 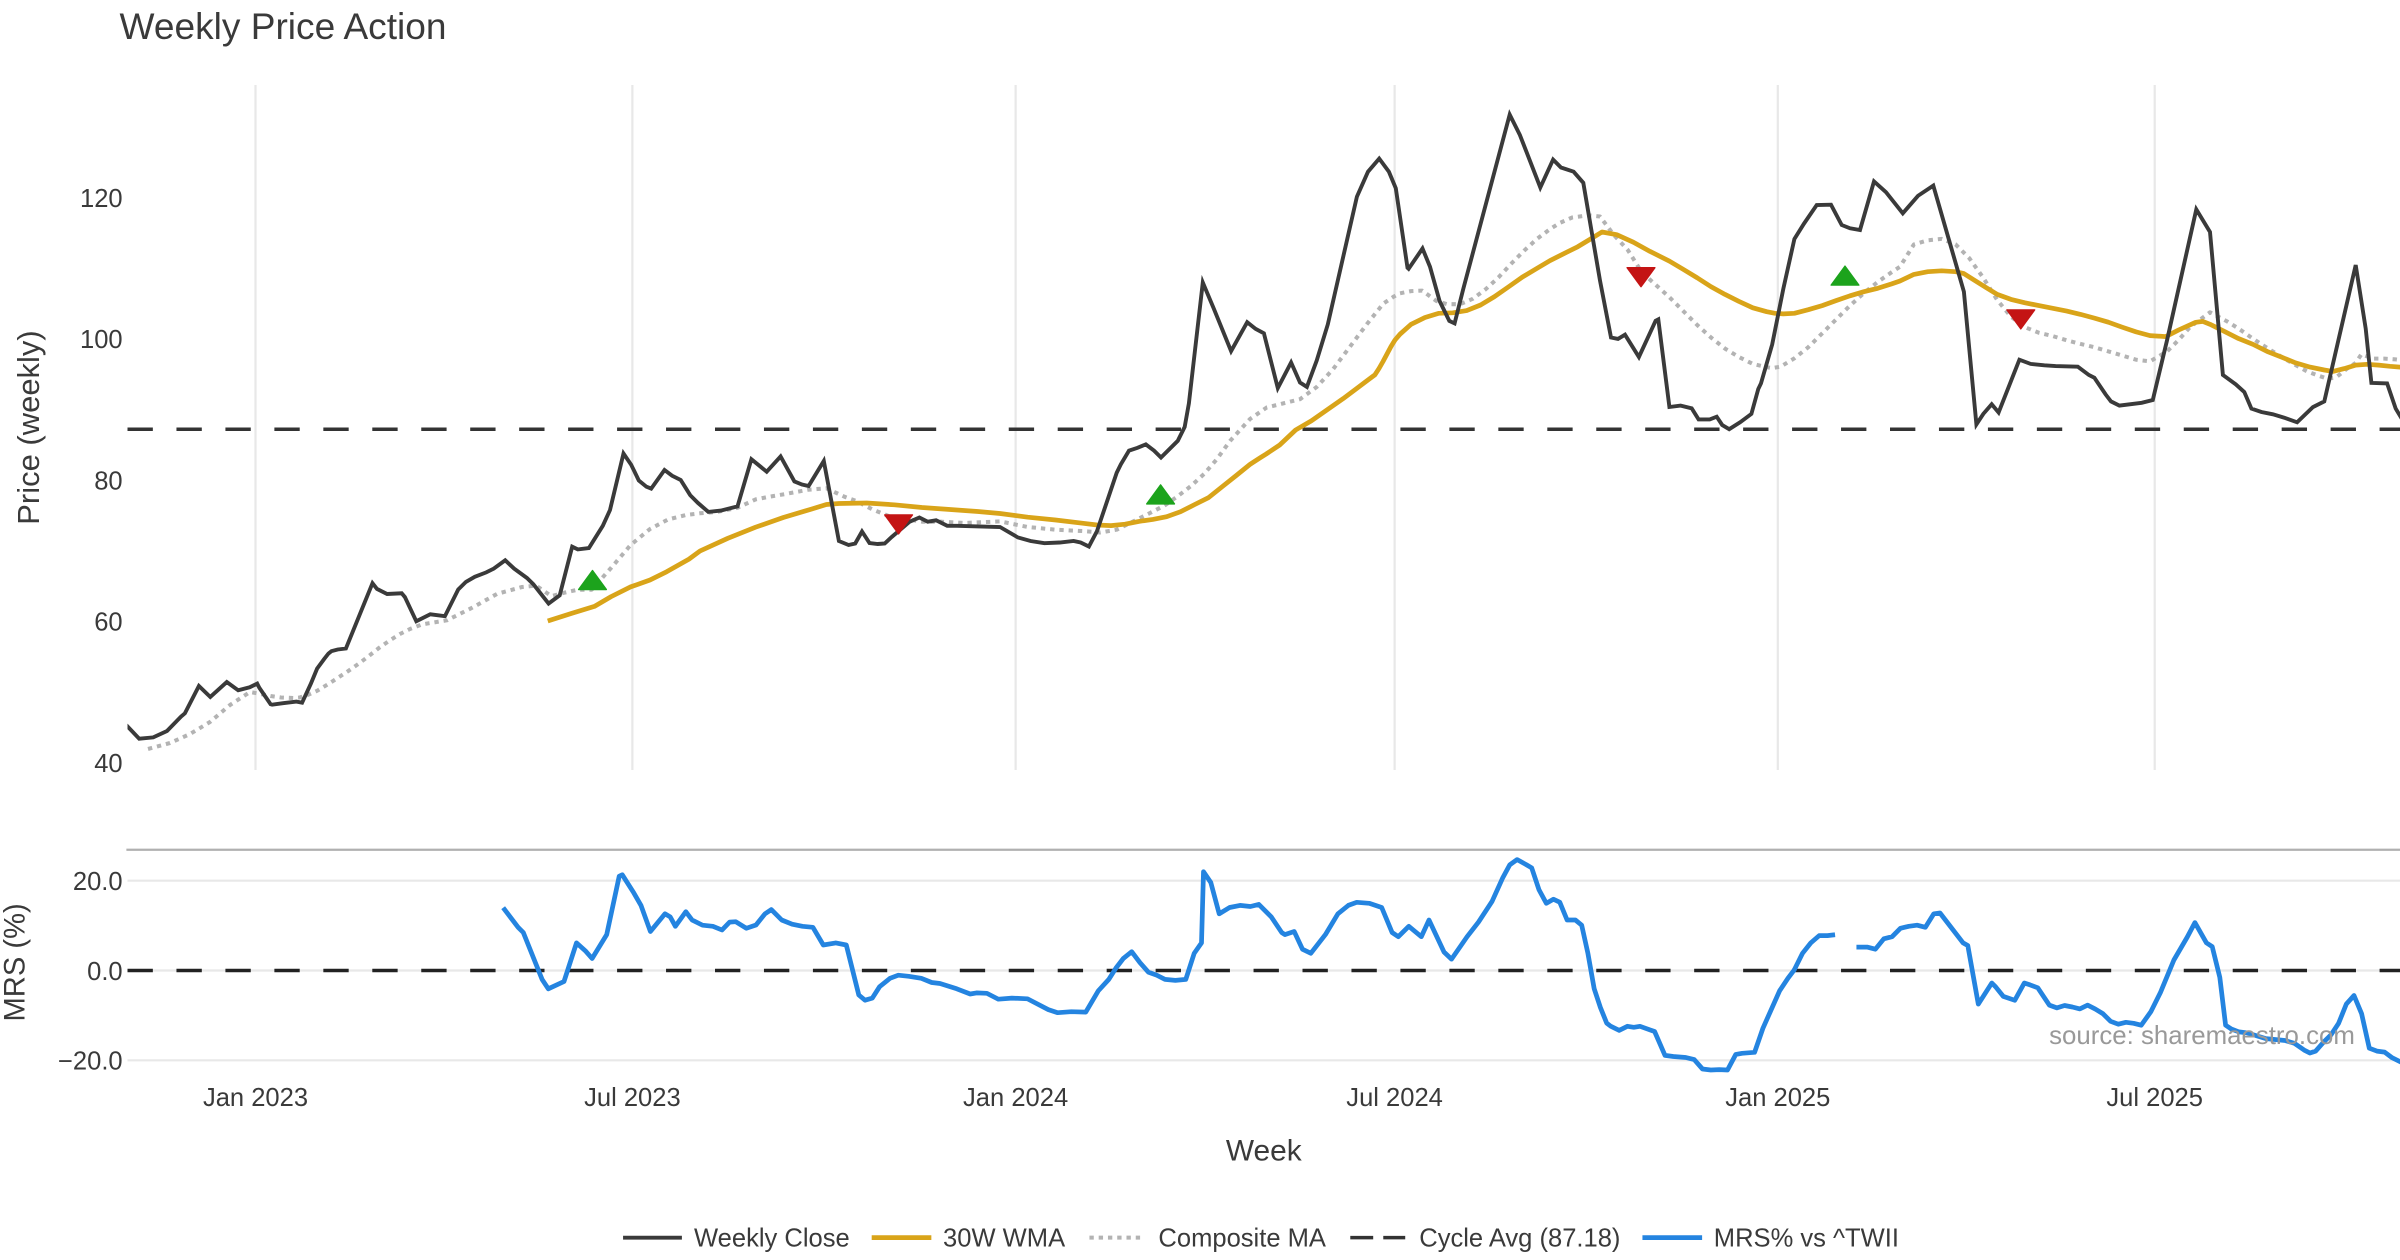 I want to click on svg-text: 120, so click(x=101, y=199).